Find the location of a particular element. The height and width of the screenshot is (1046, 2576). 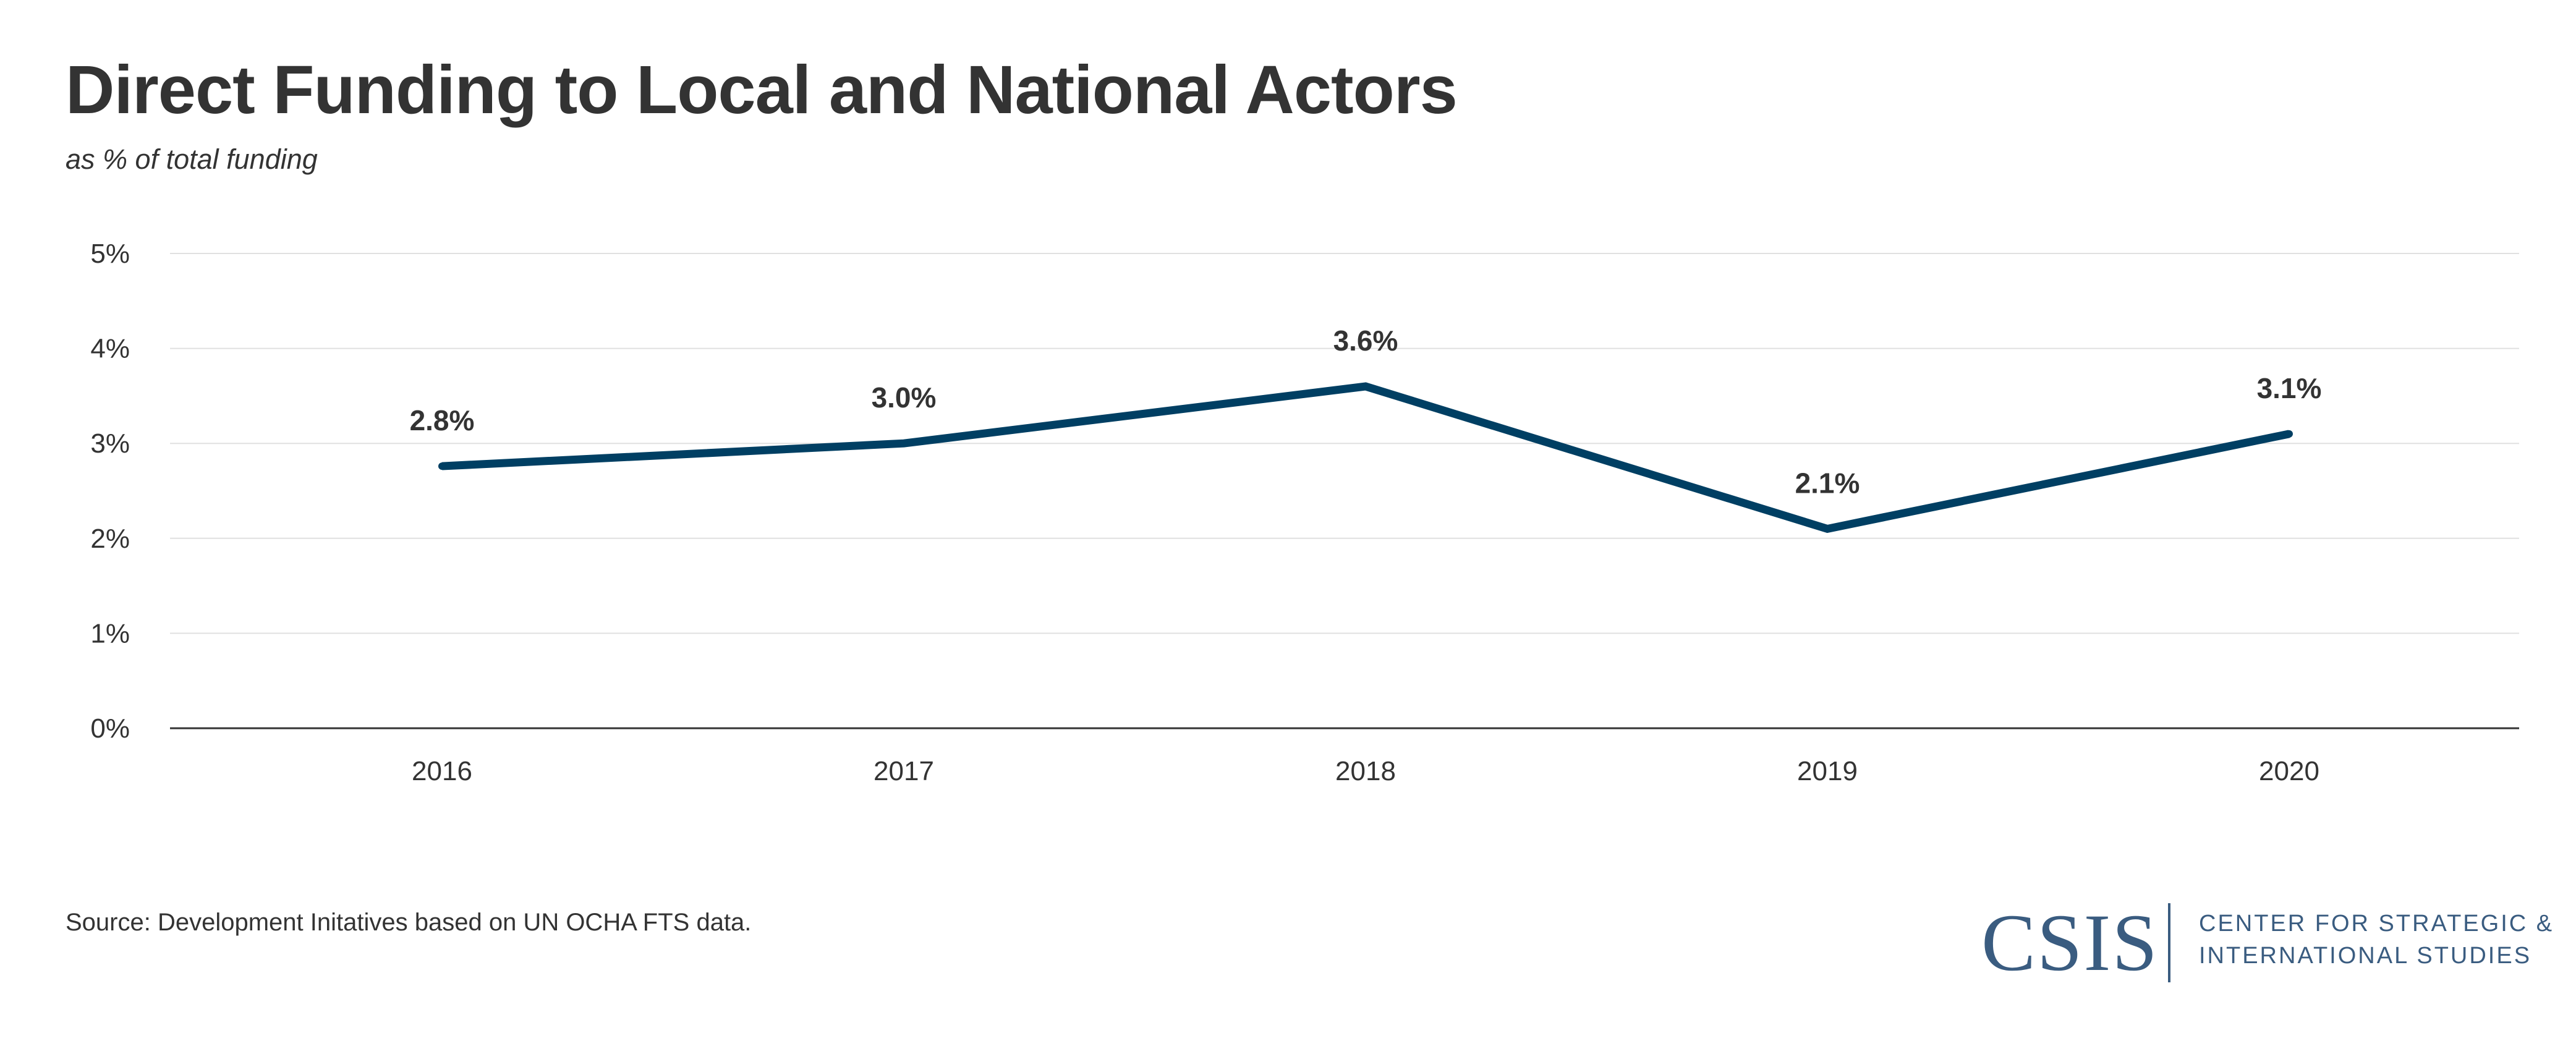

logo-mark: CSIS is located at coordinates (2070, 942).